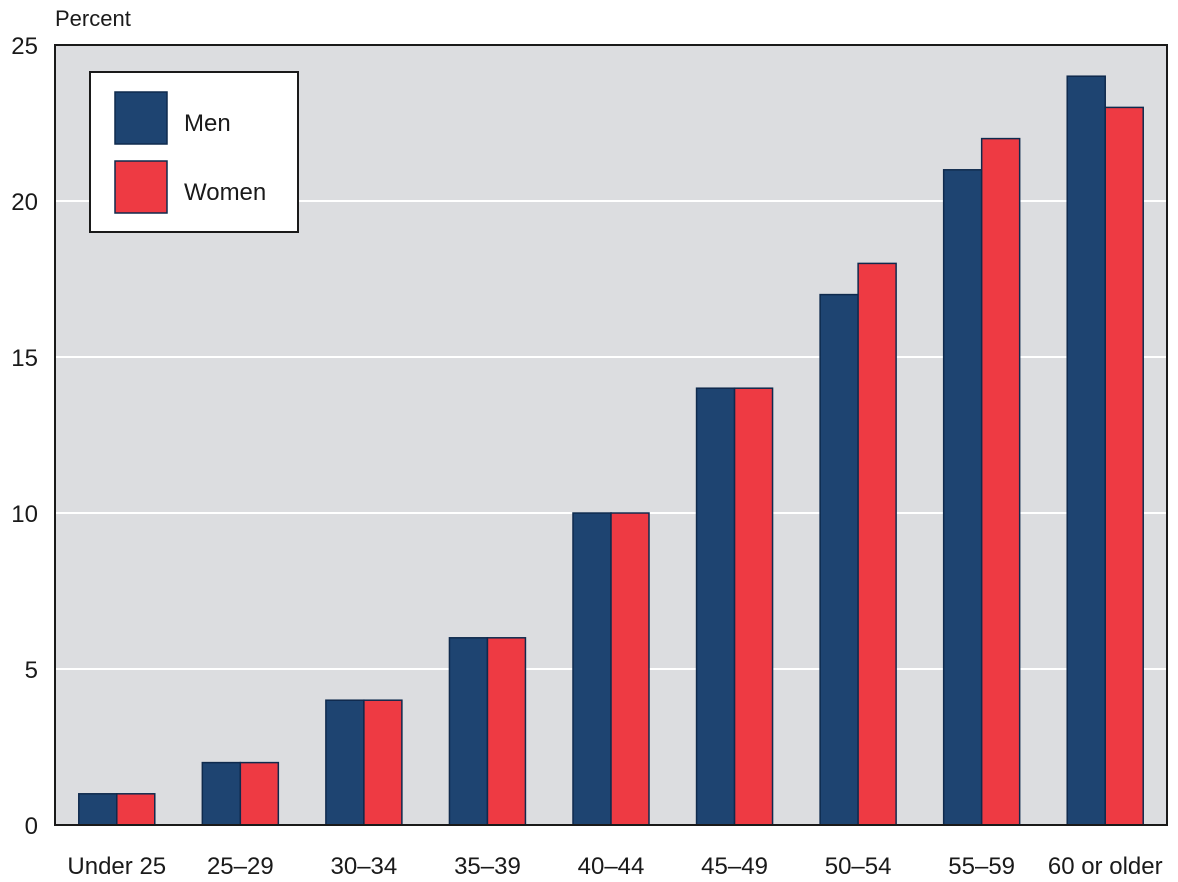  What do you see at coordinates (31, 670) in the screenshot?
I see `y-tick-label: 5` at bounding box center [31, 670].